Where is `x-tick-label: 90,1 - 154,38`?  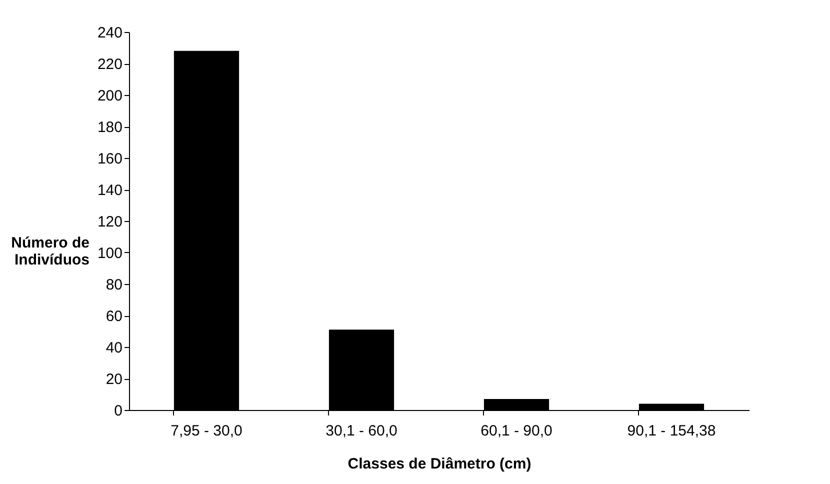 x-tick-label: 90,1 - 154,38 is located at coordinates (671, 431).